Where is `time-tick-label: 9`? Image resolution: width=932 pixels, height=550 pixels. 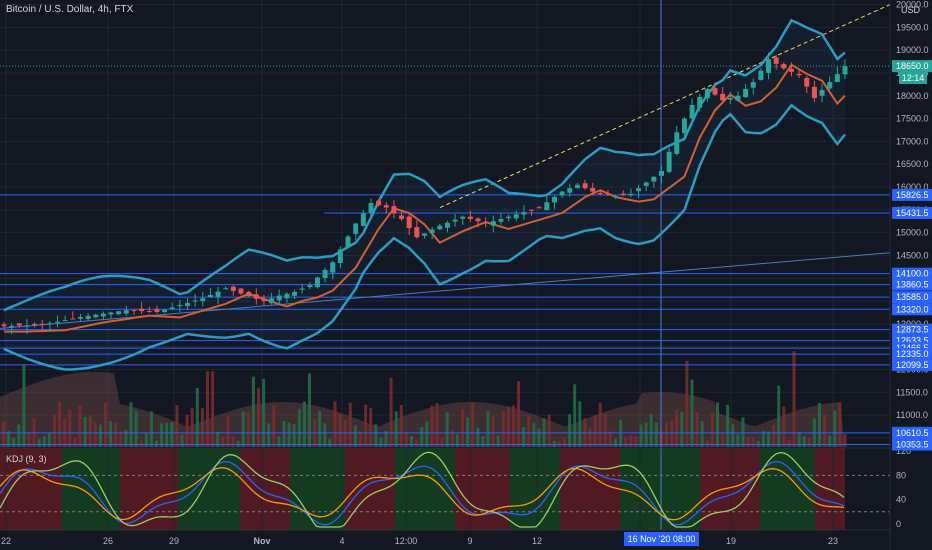 time-tick-label: 9 is located at coordinates (469, 541).